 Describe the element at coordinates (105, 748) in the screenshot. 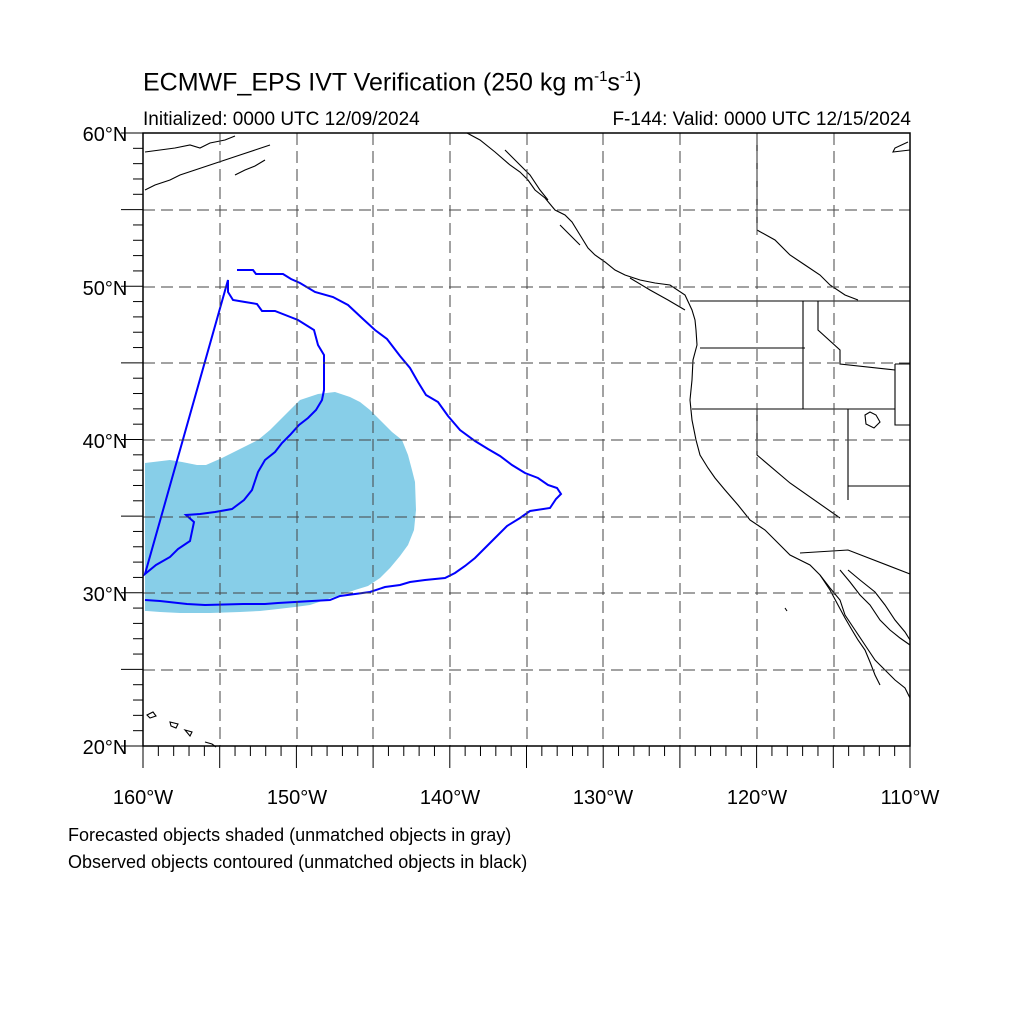

I see `lat-label: 20°N` at that location.